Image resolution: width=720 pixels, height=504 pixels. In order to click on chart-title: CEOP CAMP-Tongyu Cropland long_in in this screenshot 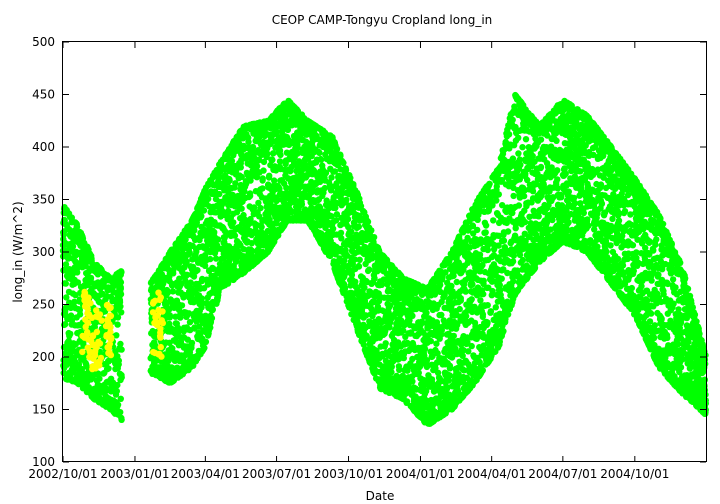, I will do `click(382, 20)`.